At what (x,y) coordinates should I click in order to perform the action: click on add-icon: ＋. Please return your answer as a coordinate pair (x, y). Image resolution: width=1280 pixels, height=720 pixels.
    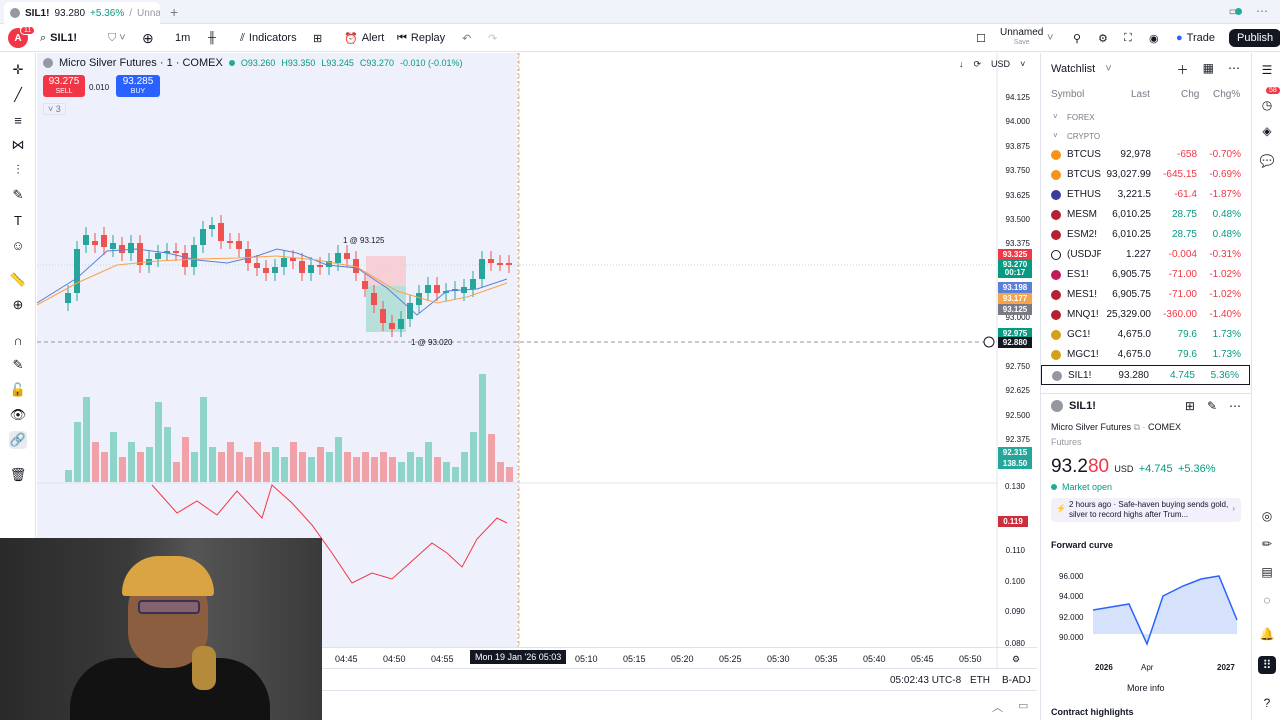
    Looking at the image, I should click on (1182, 70).